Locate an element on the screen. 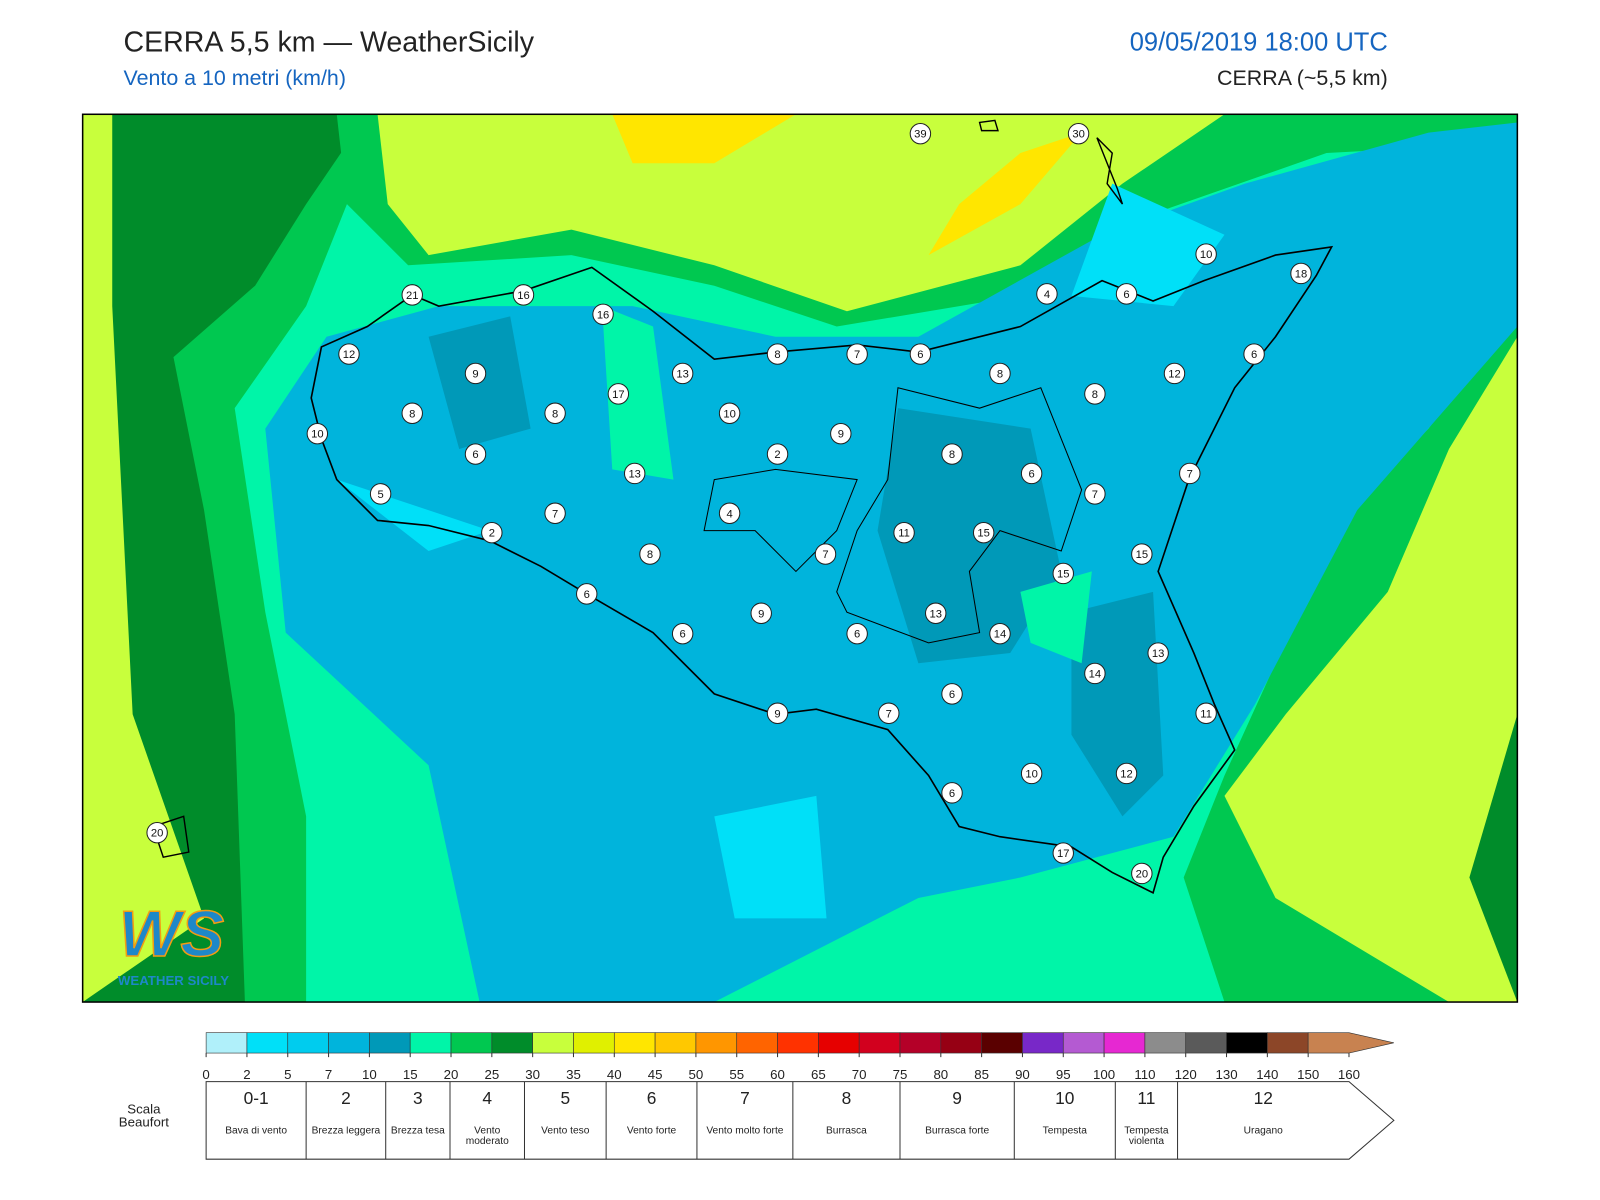  colorbar-tick-label: 130 is located at coordinates (1226, 1074).